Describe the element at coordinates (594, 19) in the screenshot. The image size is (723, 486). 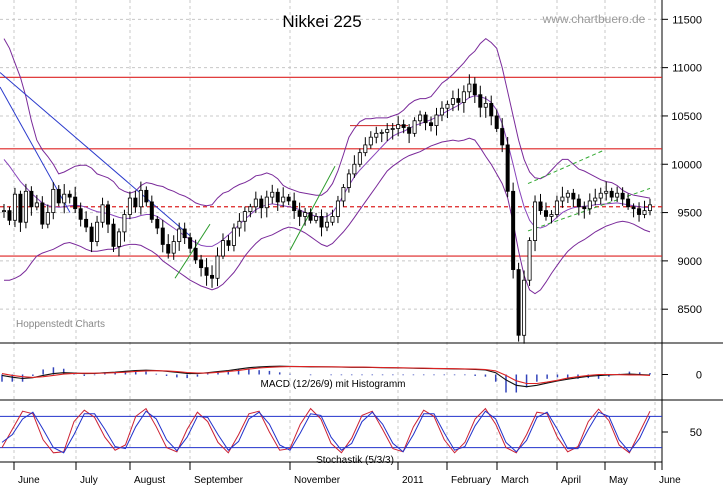
I see `watermark-text: www.chartbuero.de` at that location.